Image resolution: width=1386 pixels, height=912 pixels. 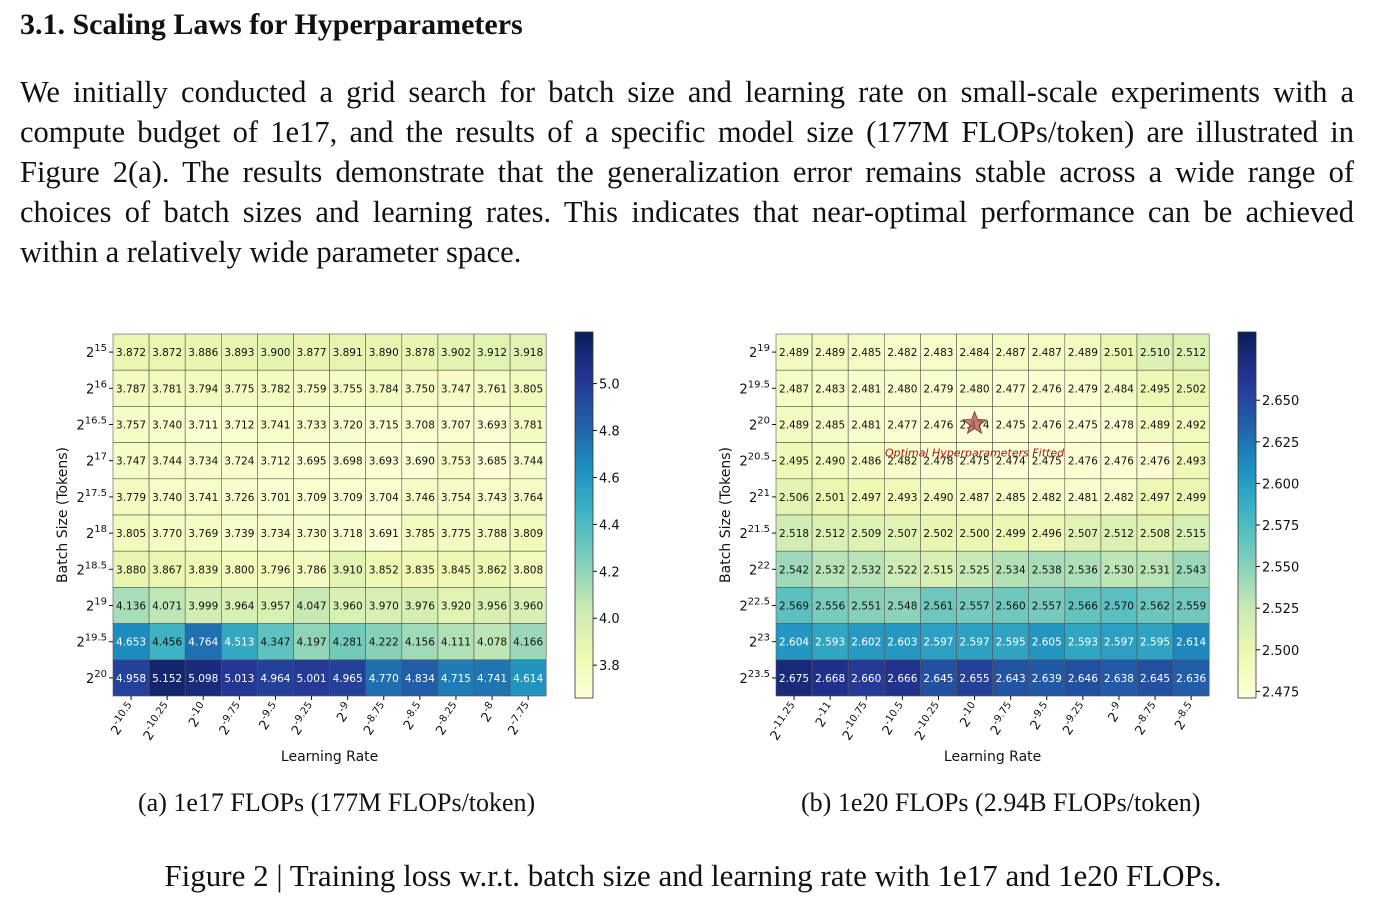 What do you see at coordinates (866, 570) in the screenshot?
I see `cell-value-label: 2.532` at bounding box center [866, 570].